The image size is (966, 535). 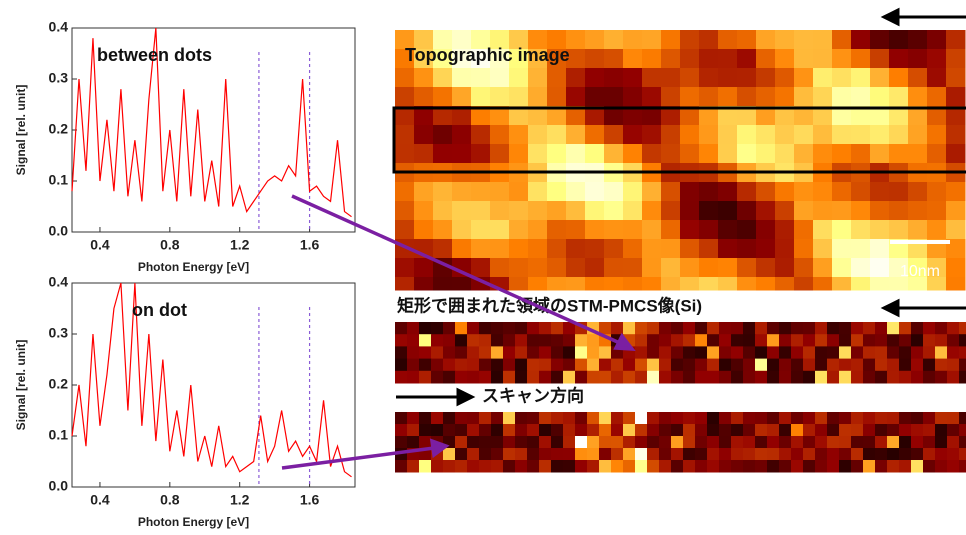 I want to click on x-tick-label: 0.8, so click(x=170, y=245).